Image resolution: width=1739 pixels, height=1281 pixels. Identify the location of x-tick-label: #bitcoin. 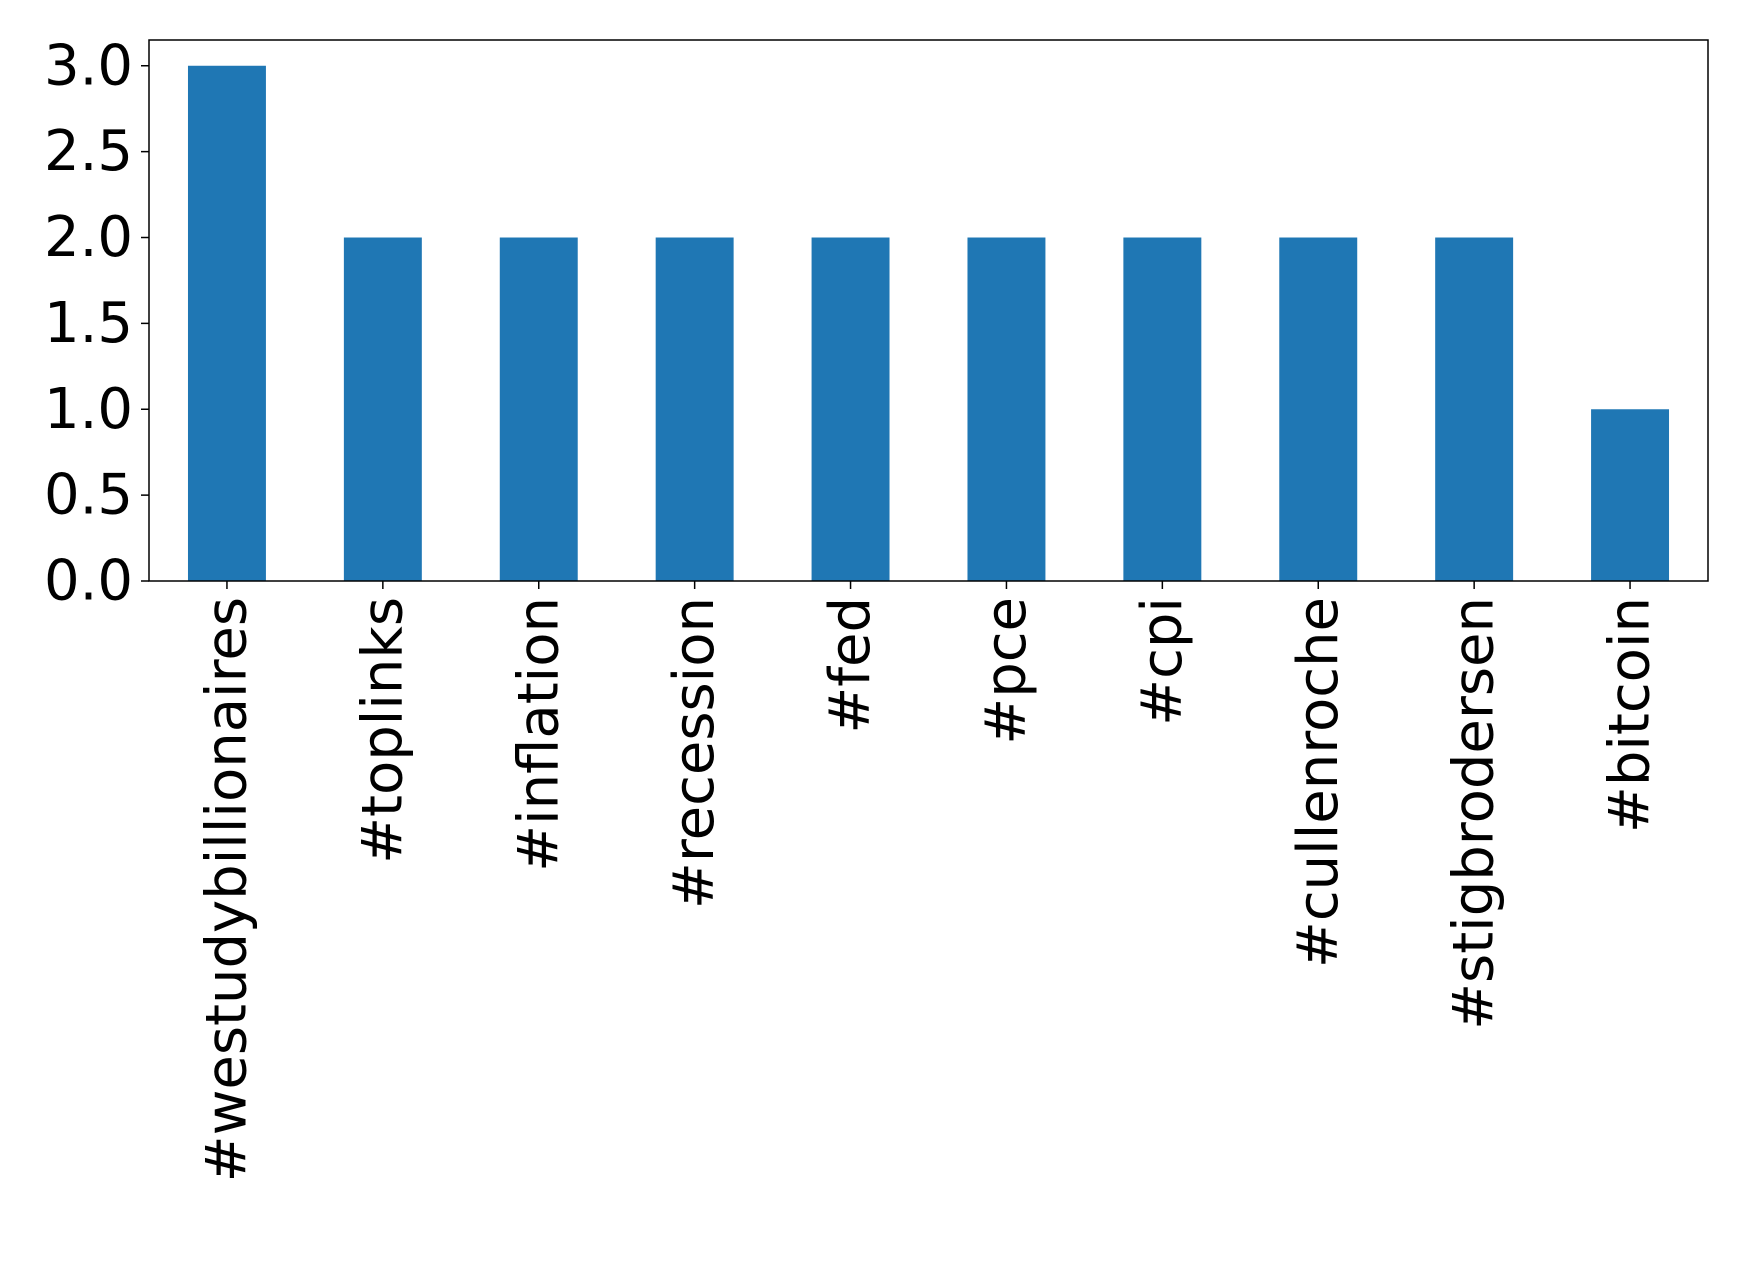
(1630, 715).